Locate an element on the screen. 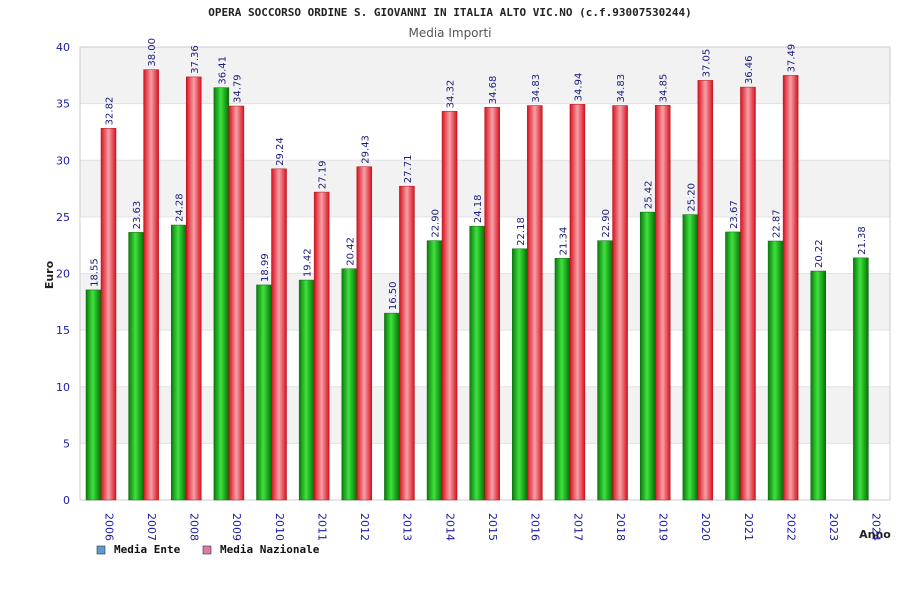  x-tick-label: 2016 is located at coordinates (535, 527).